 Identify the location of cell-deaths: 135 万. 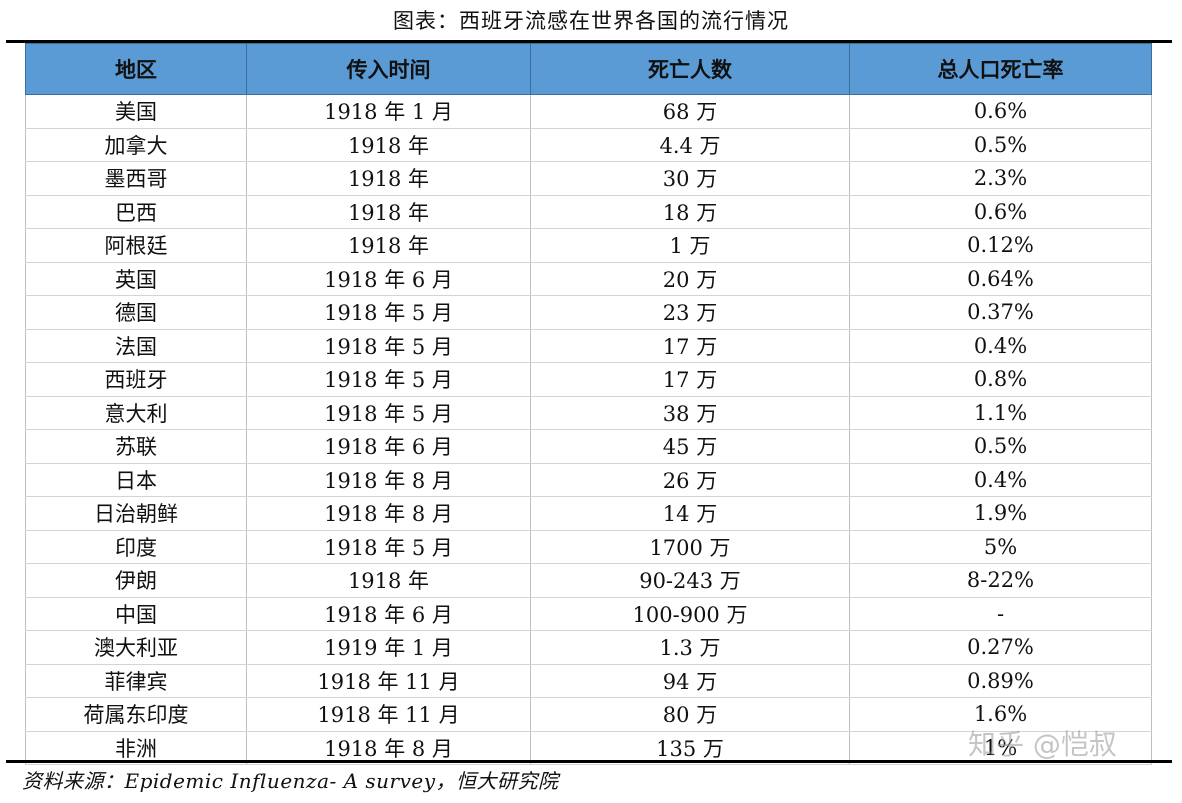
(690, 748).